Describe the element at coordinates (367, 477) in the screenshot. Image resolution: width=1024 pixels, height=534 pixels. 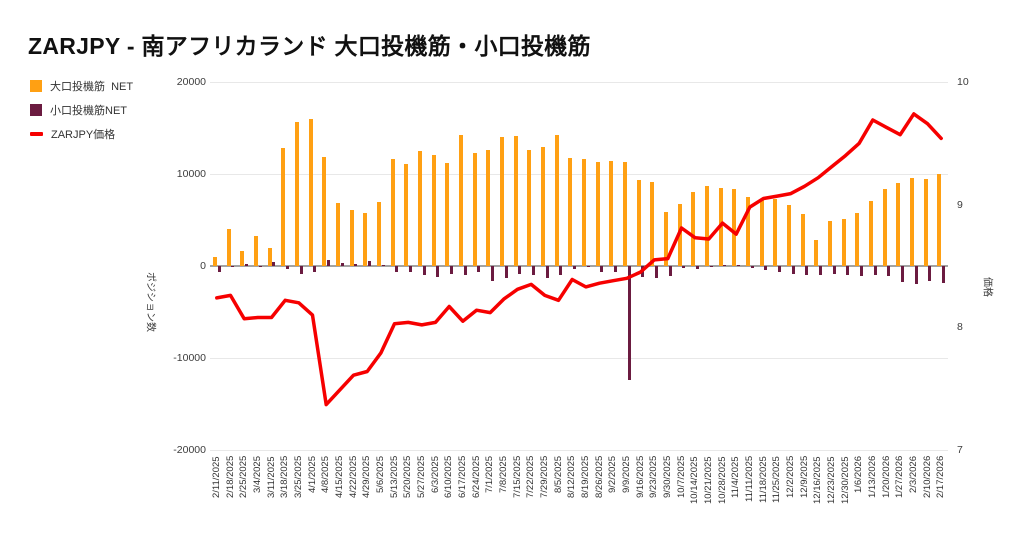
I see `x-axis-label: 4/29/2025` at that location.